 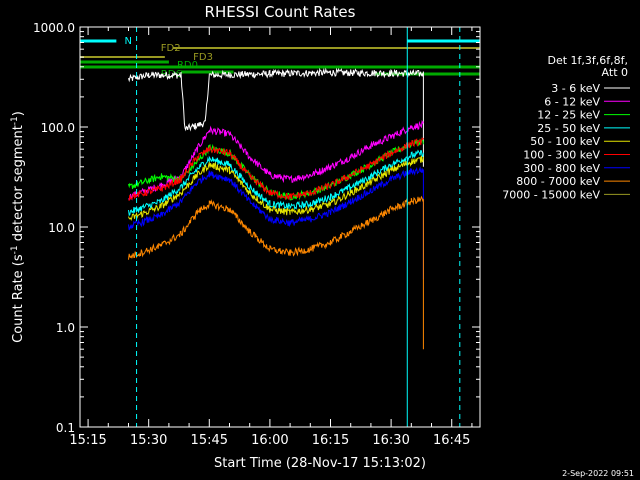 What do you see at coordinates (568, 115) in the screenshot?
I see `legend-entry-label: 12 - 25 keV` at bounding box center [568, 115].